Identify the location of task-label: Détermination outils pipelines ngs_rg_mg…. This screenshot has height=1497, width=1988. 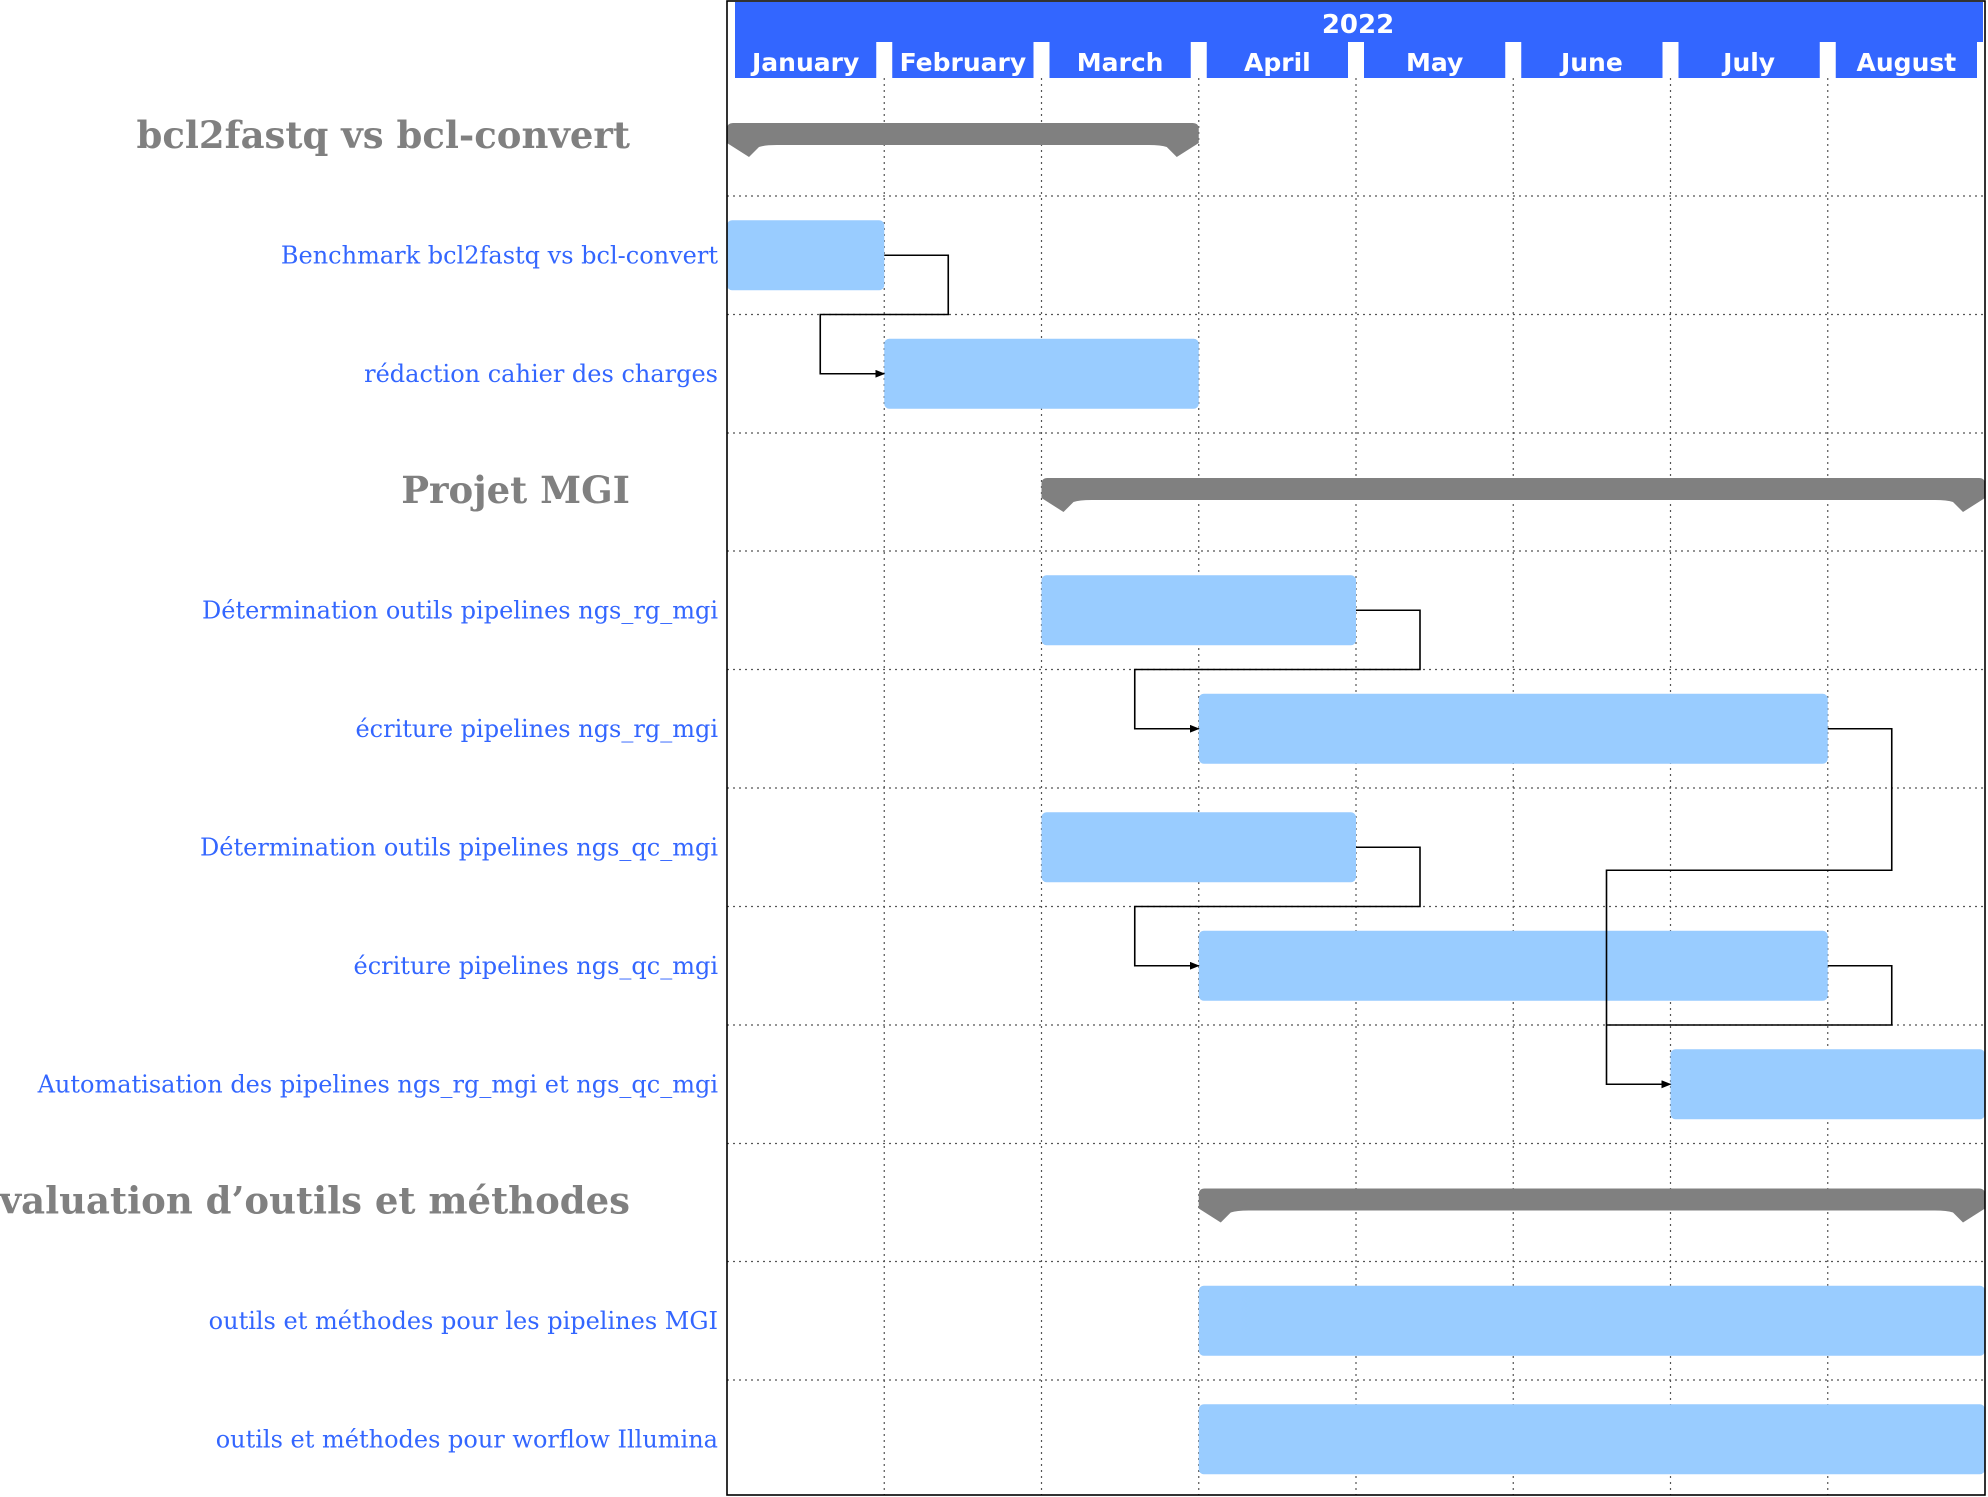
(460, 610).